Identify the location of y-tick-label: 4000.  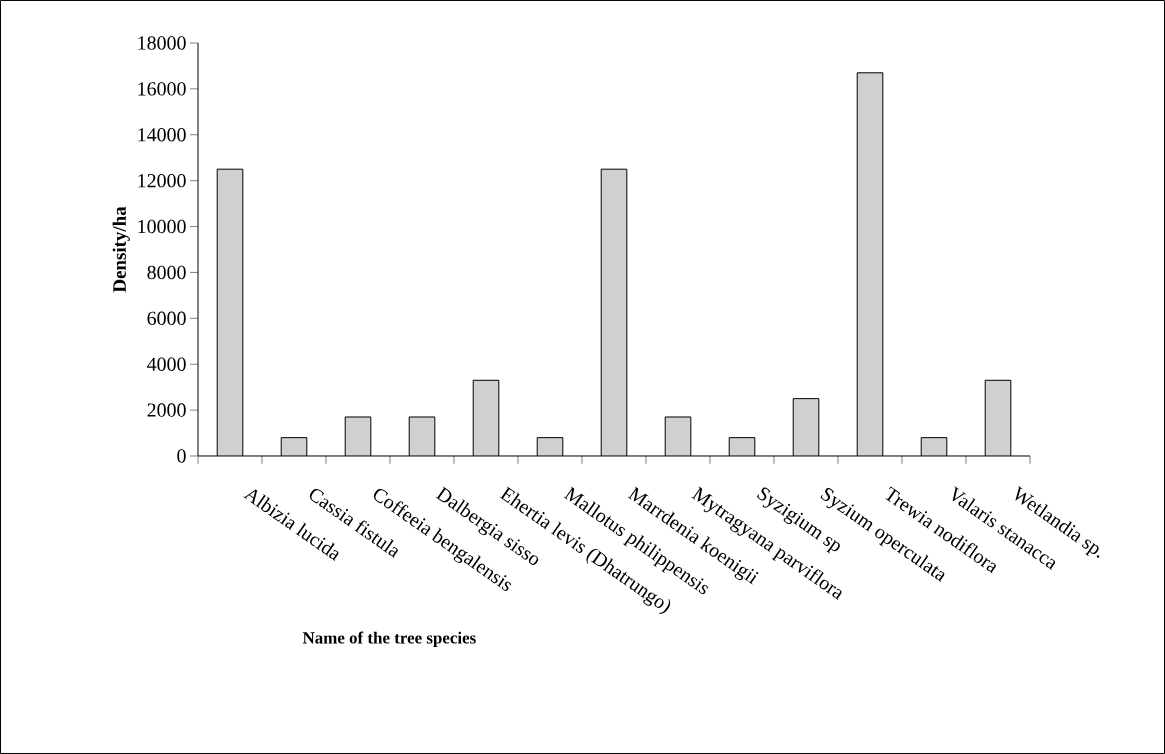
(166, 364).